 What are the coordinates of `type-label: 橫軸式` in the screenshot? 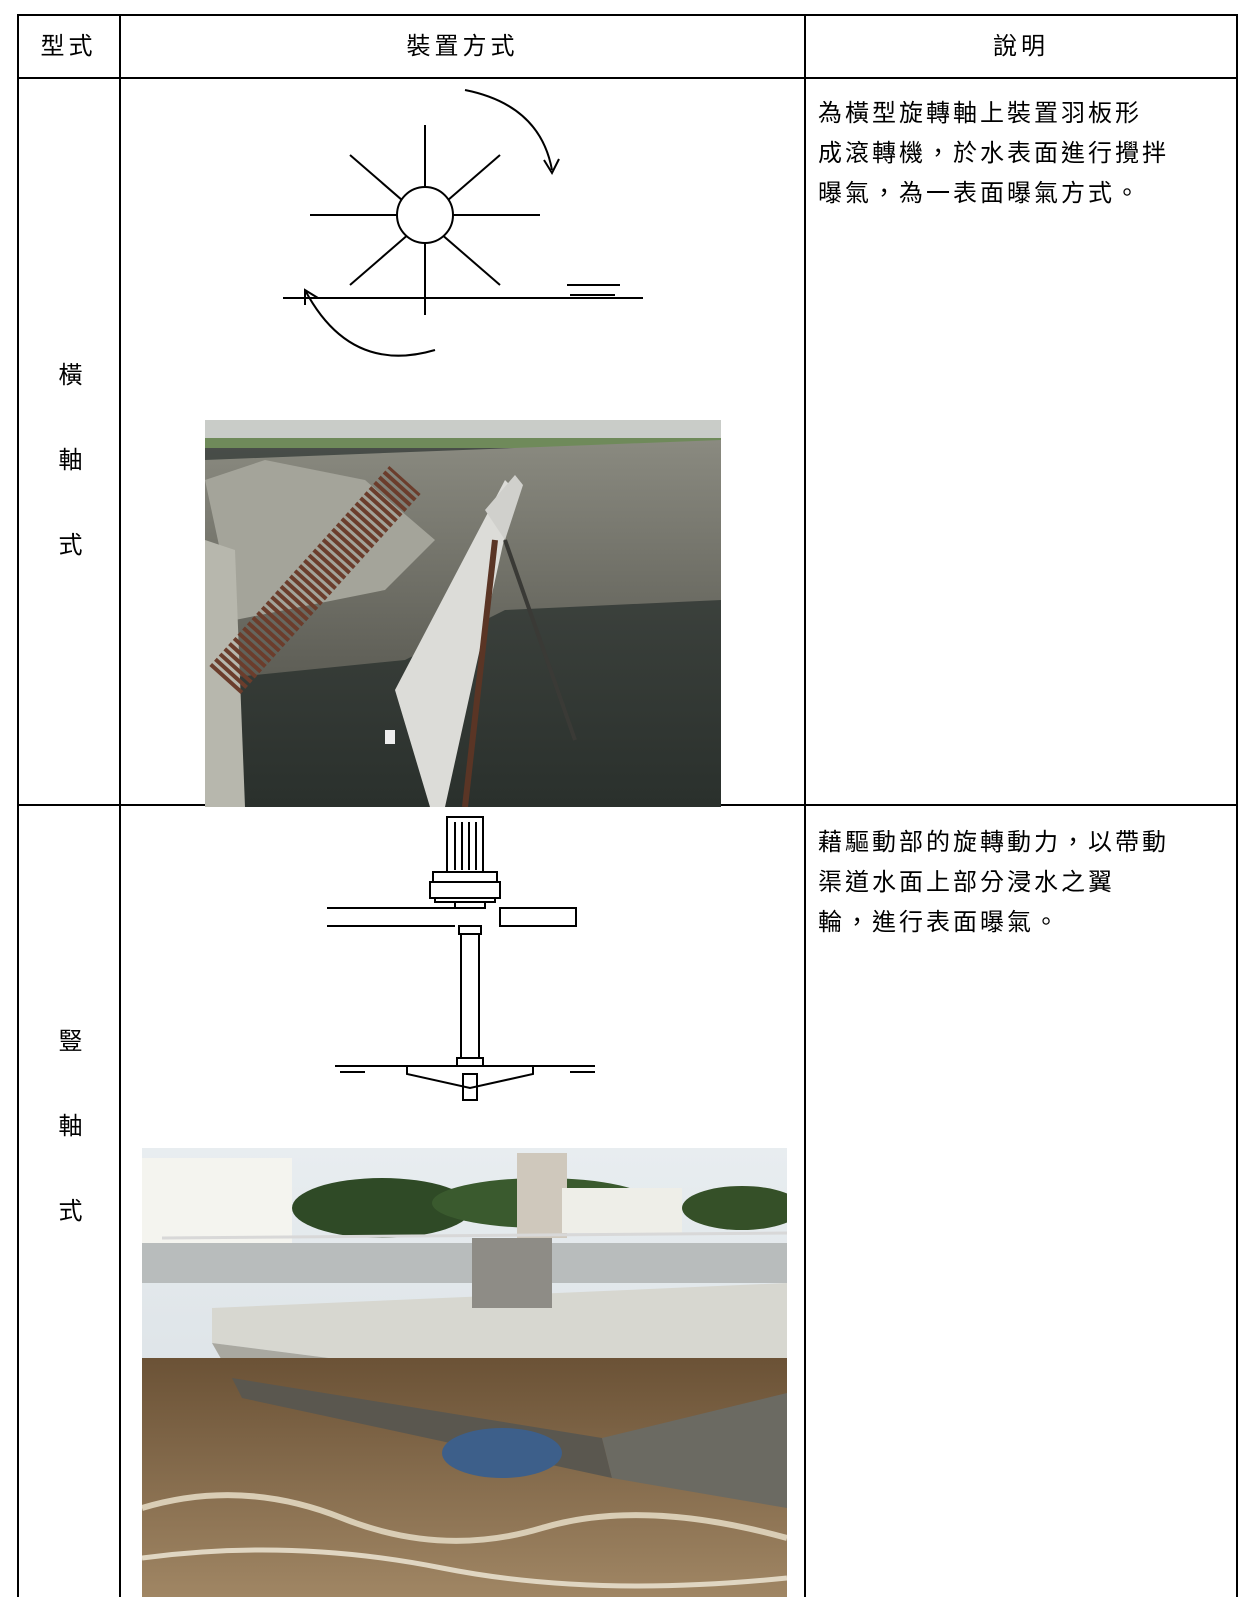 It's located at (68, 489).